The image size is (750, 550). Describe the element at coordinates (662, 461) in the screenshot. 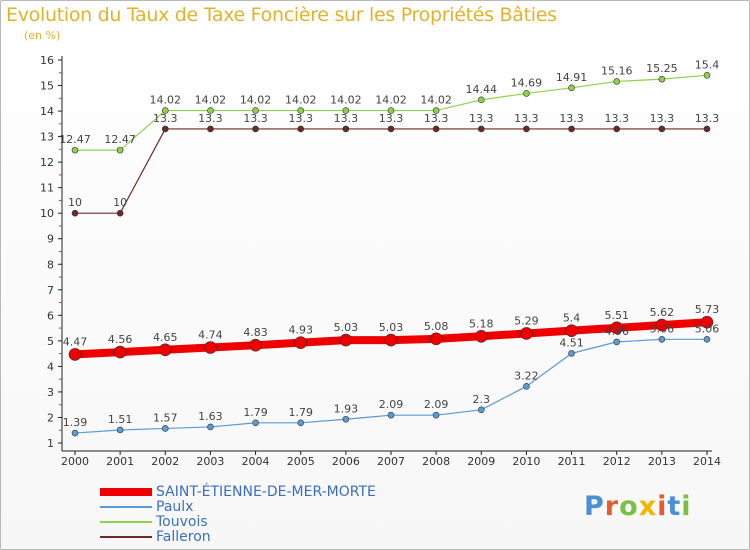

I see `x-tick-label: 2013` at that location.